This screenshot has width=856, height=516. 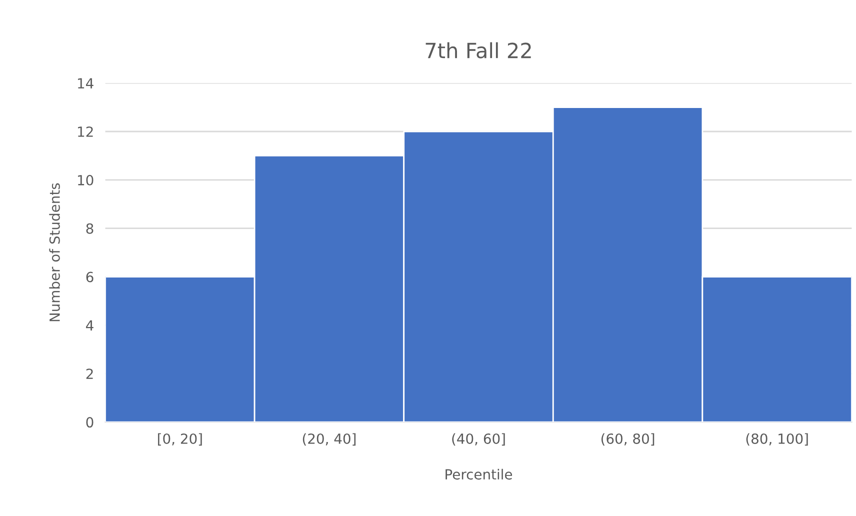 What do you see at coordinates (329, 439) in the screenshot?
I see `x-tick-label: (20, 40]` at bounding box center [329, 439].